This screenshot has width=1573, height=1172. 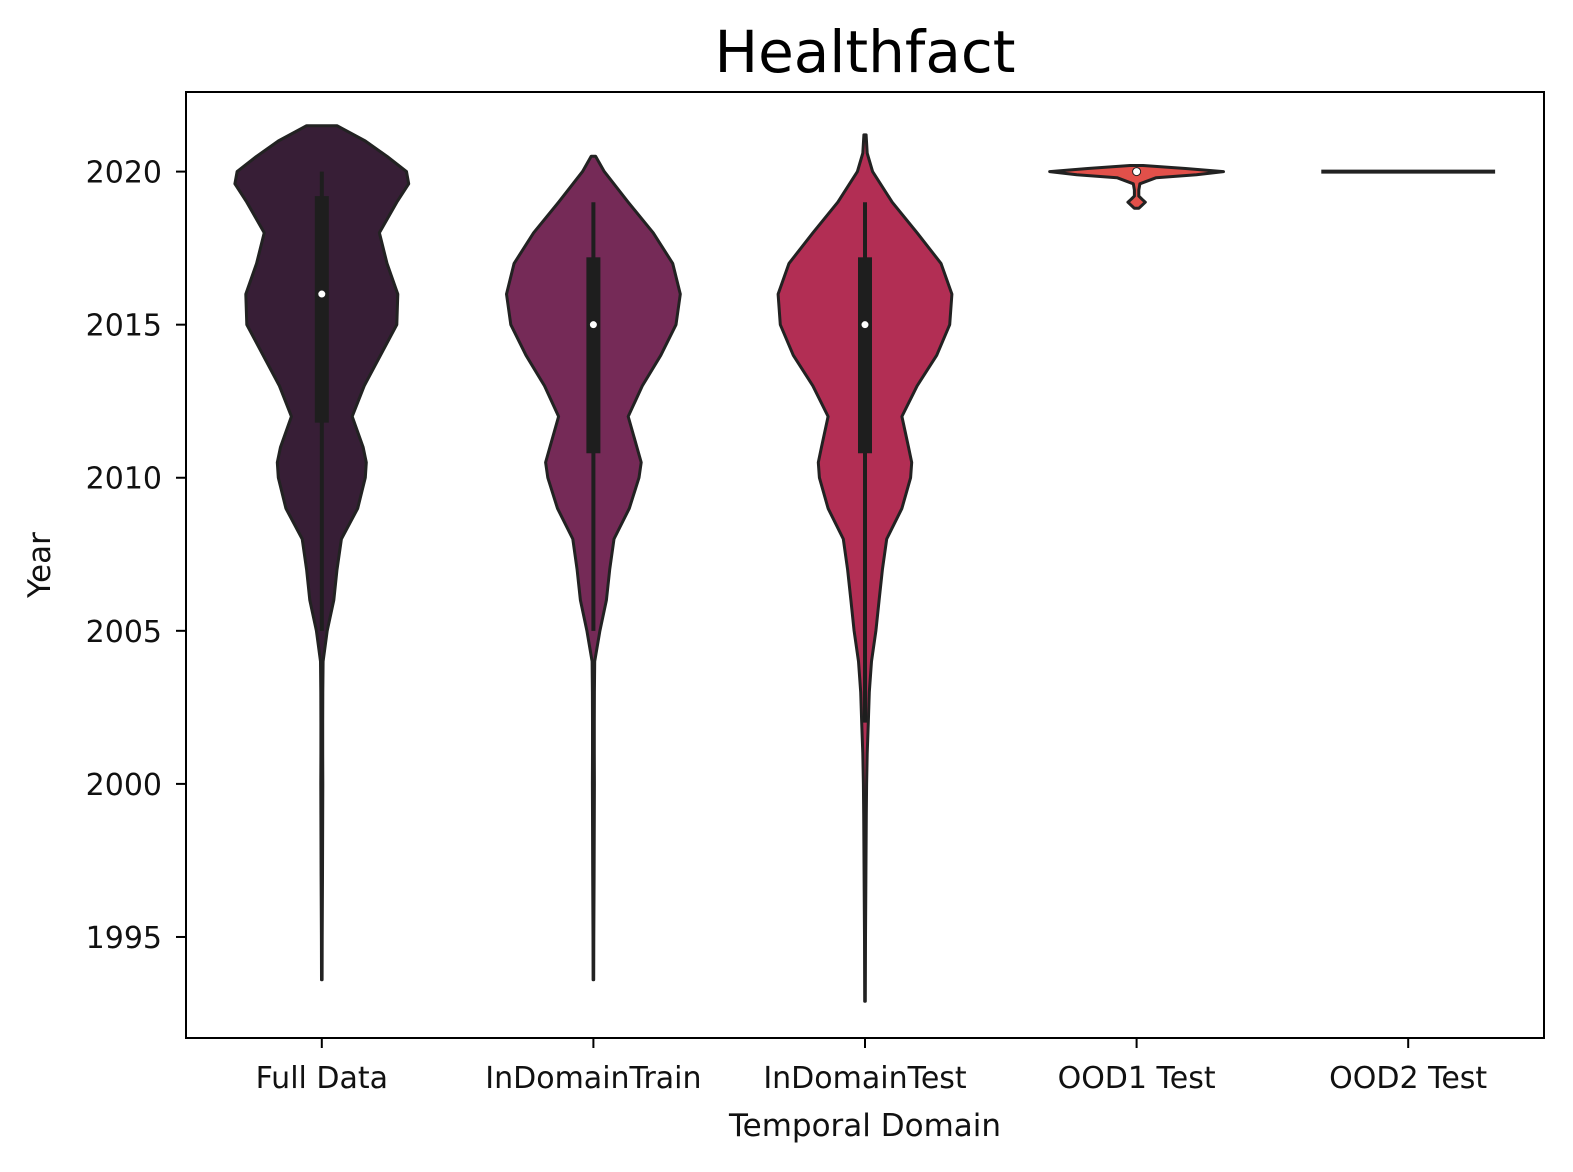 I want to click on y-axis: 1995 2000 2005 2010 2015 2020, so click(x=136, y=556).